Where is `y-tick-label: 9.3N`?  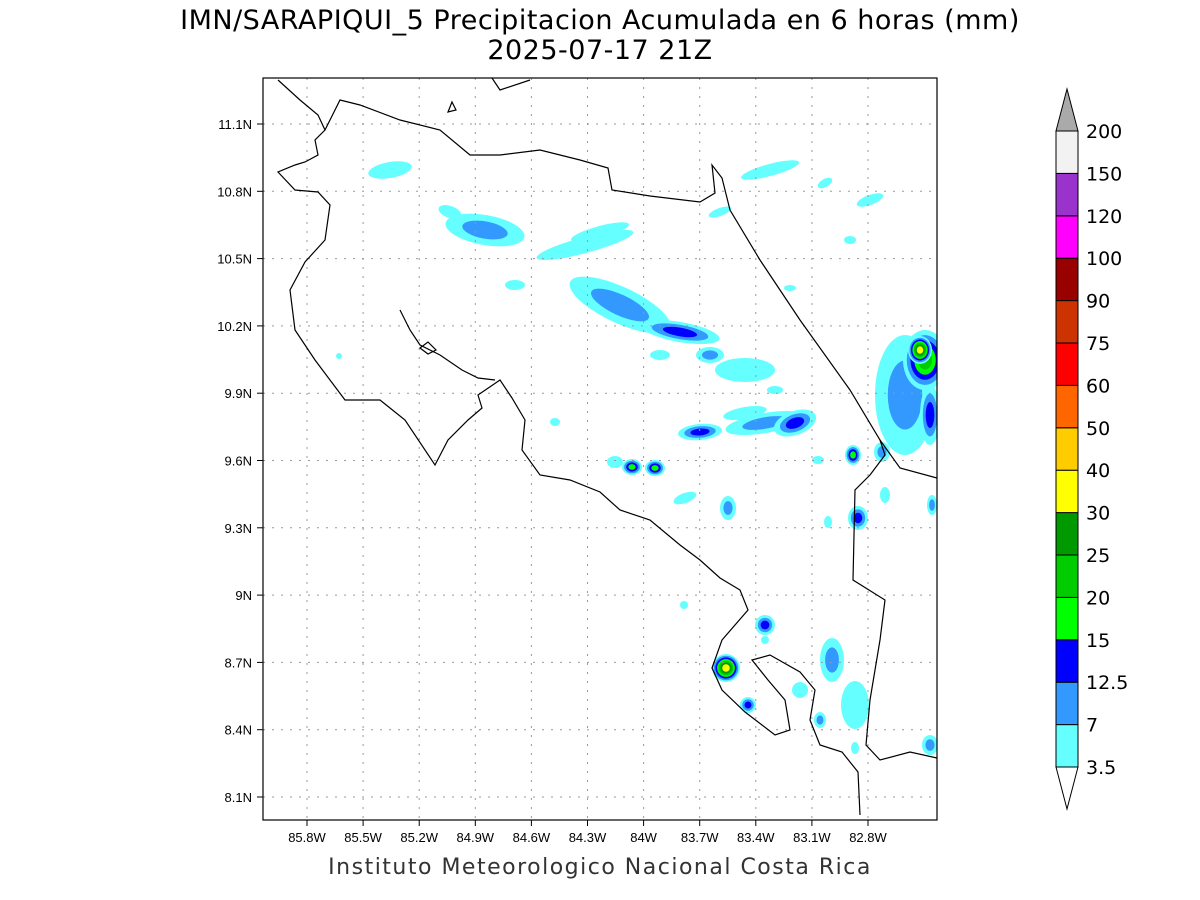 y-tick-label: 9.3N is located at coordinates (238, 528).